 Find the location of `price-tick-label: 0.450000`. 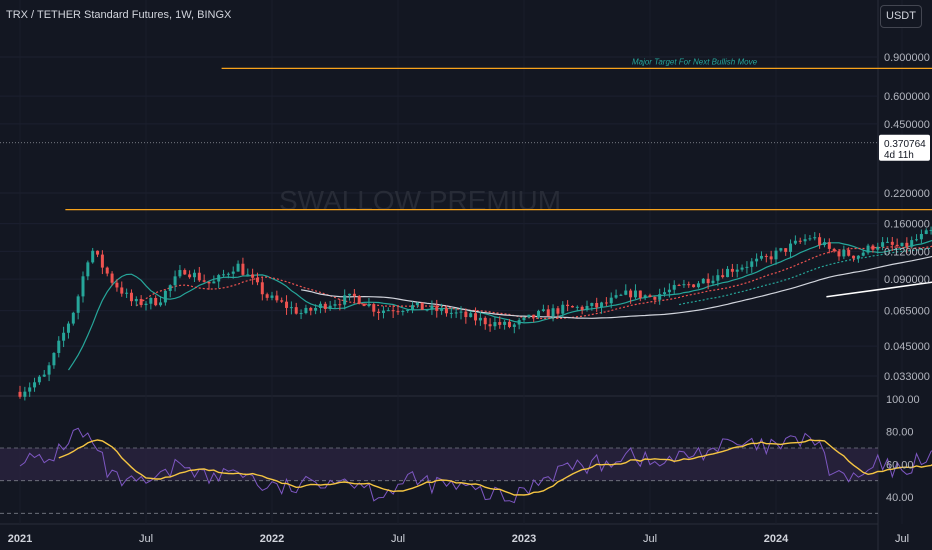

price-tick-label: 0.450000 is located at coordinates (907, 125).